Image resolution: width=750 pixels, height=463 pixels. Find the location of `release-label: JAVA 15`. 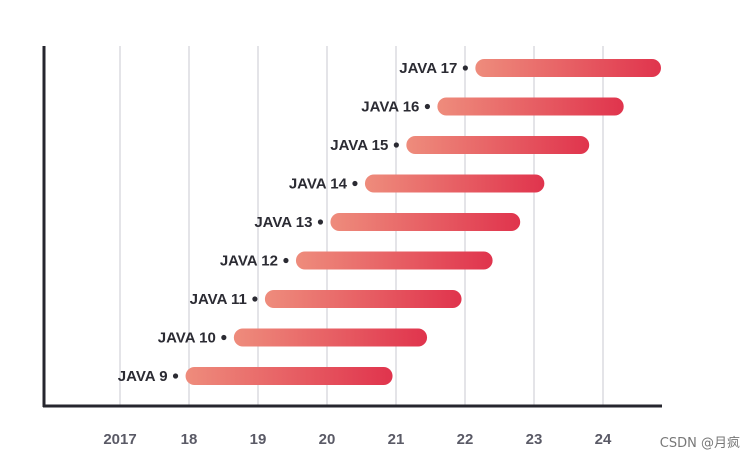

release-label: JAVA 15 is located at coordinates (359, 145).